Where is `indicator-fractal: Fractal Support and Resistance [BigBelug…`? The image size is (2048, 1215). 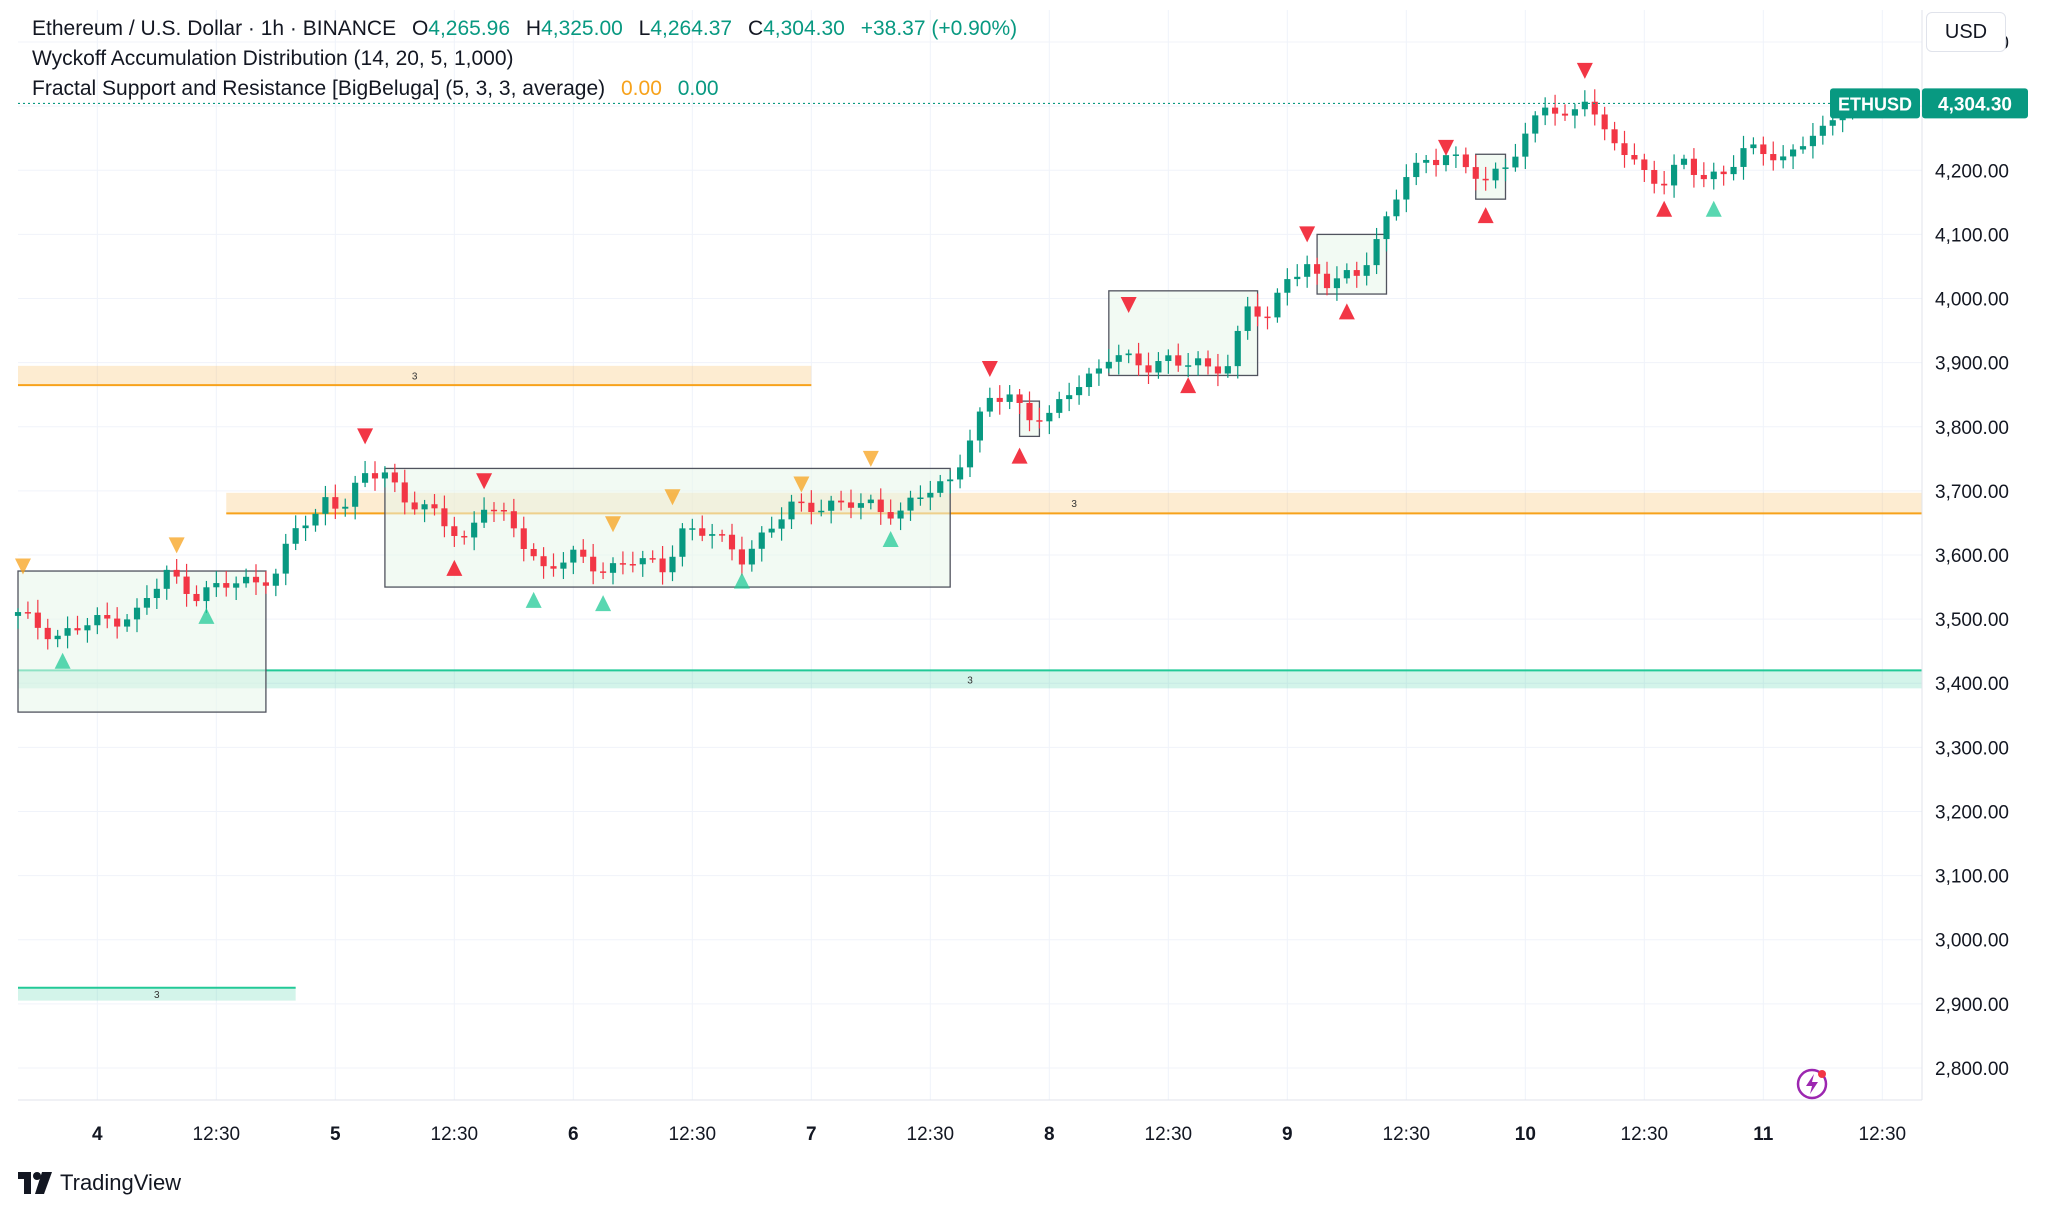 indicator-fractal: Fractal Support and Resistance [BigBelug… is located at coordinates (524, 89).